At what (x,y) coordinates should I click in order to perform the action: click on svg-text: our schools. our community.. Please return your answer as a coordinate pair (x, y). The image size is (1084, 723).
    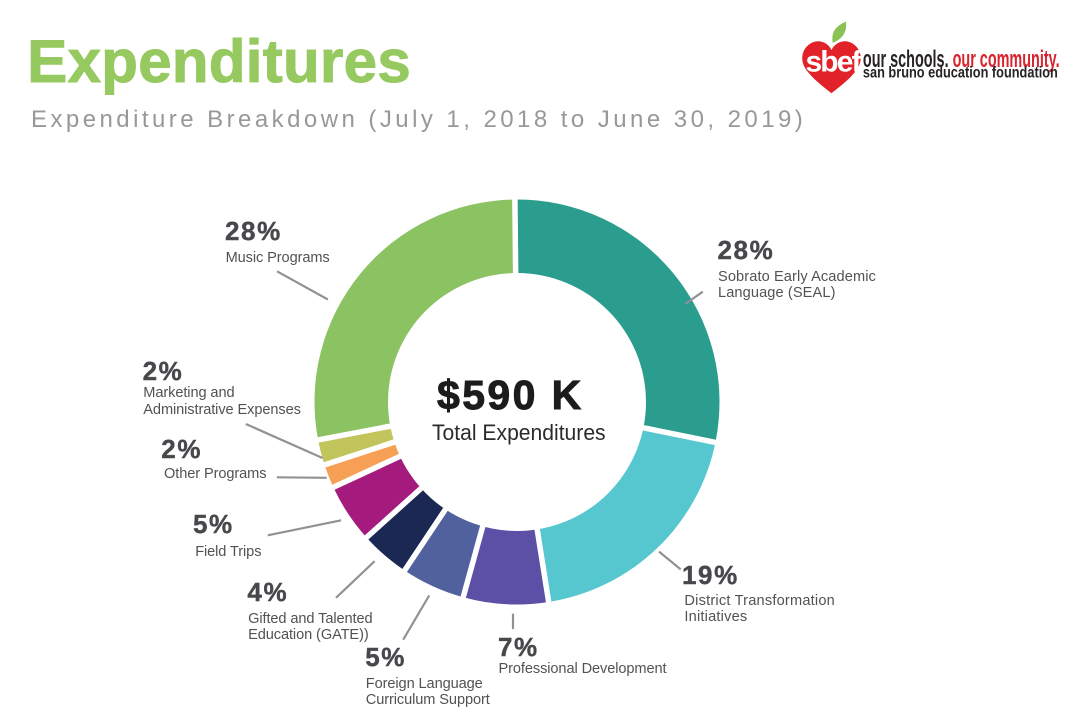
    Looking at the image, I should click on (961, 59).